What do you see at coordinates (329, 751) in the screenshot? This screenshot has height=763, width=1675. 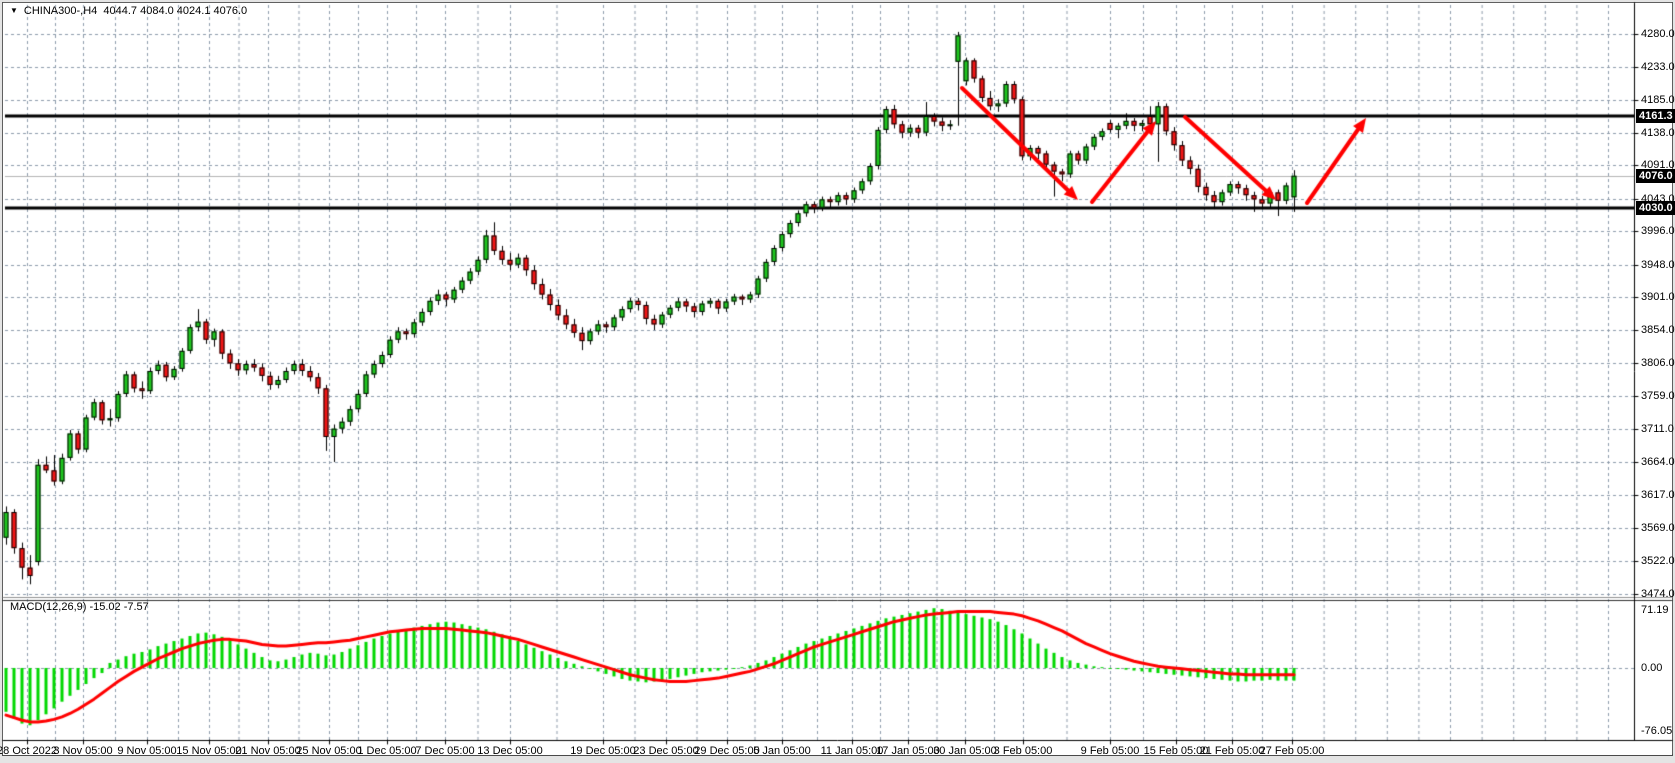 I see `time-axis-label: 25 Nov 05:00` at bounding box center [329, 751].